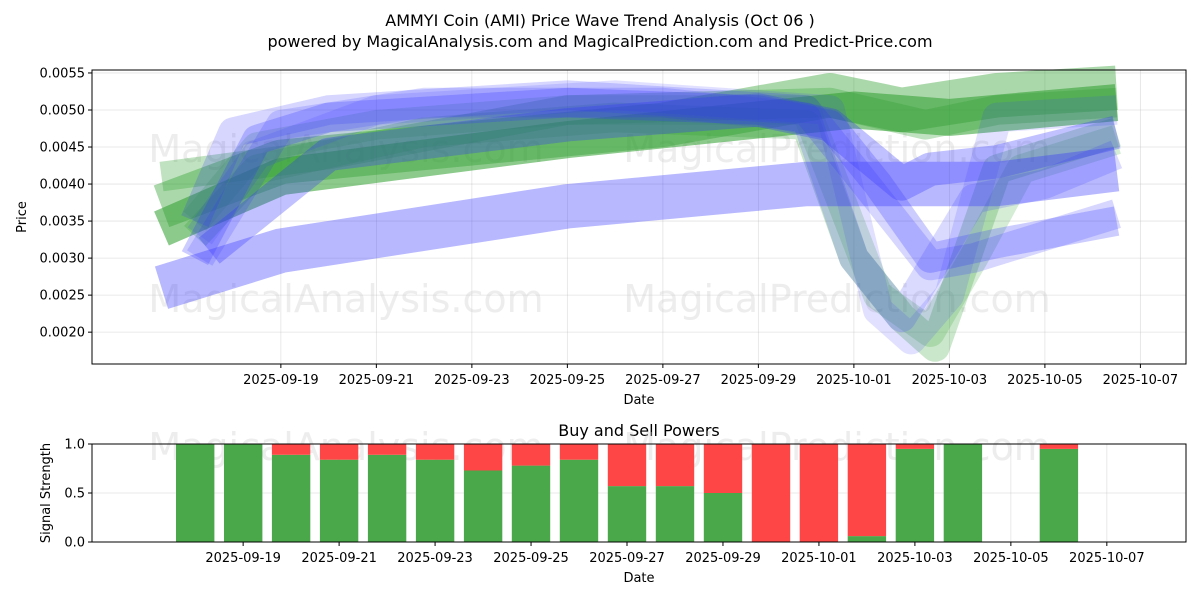 This screenshot has width=1200, height=600. Describe the element at coordinates (63, 148) in the screenshot. I see `price-y-tick-label: 0.0045` at that location.